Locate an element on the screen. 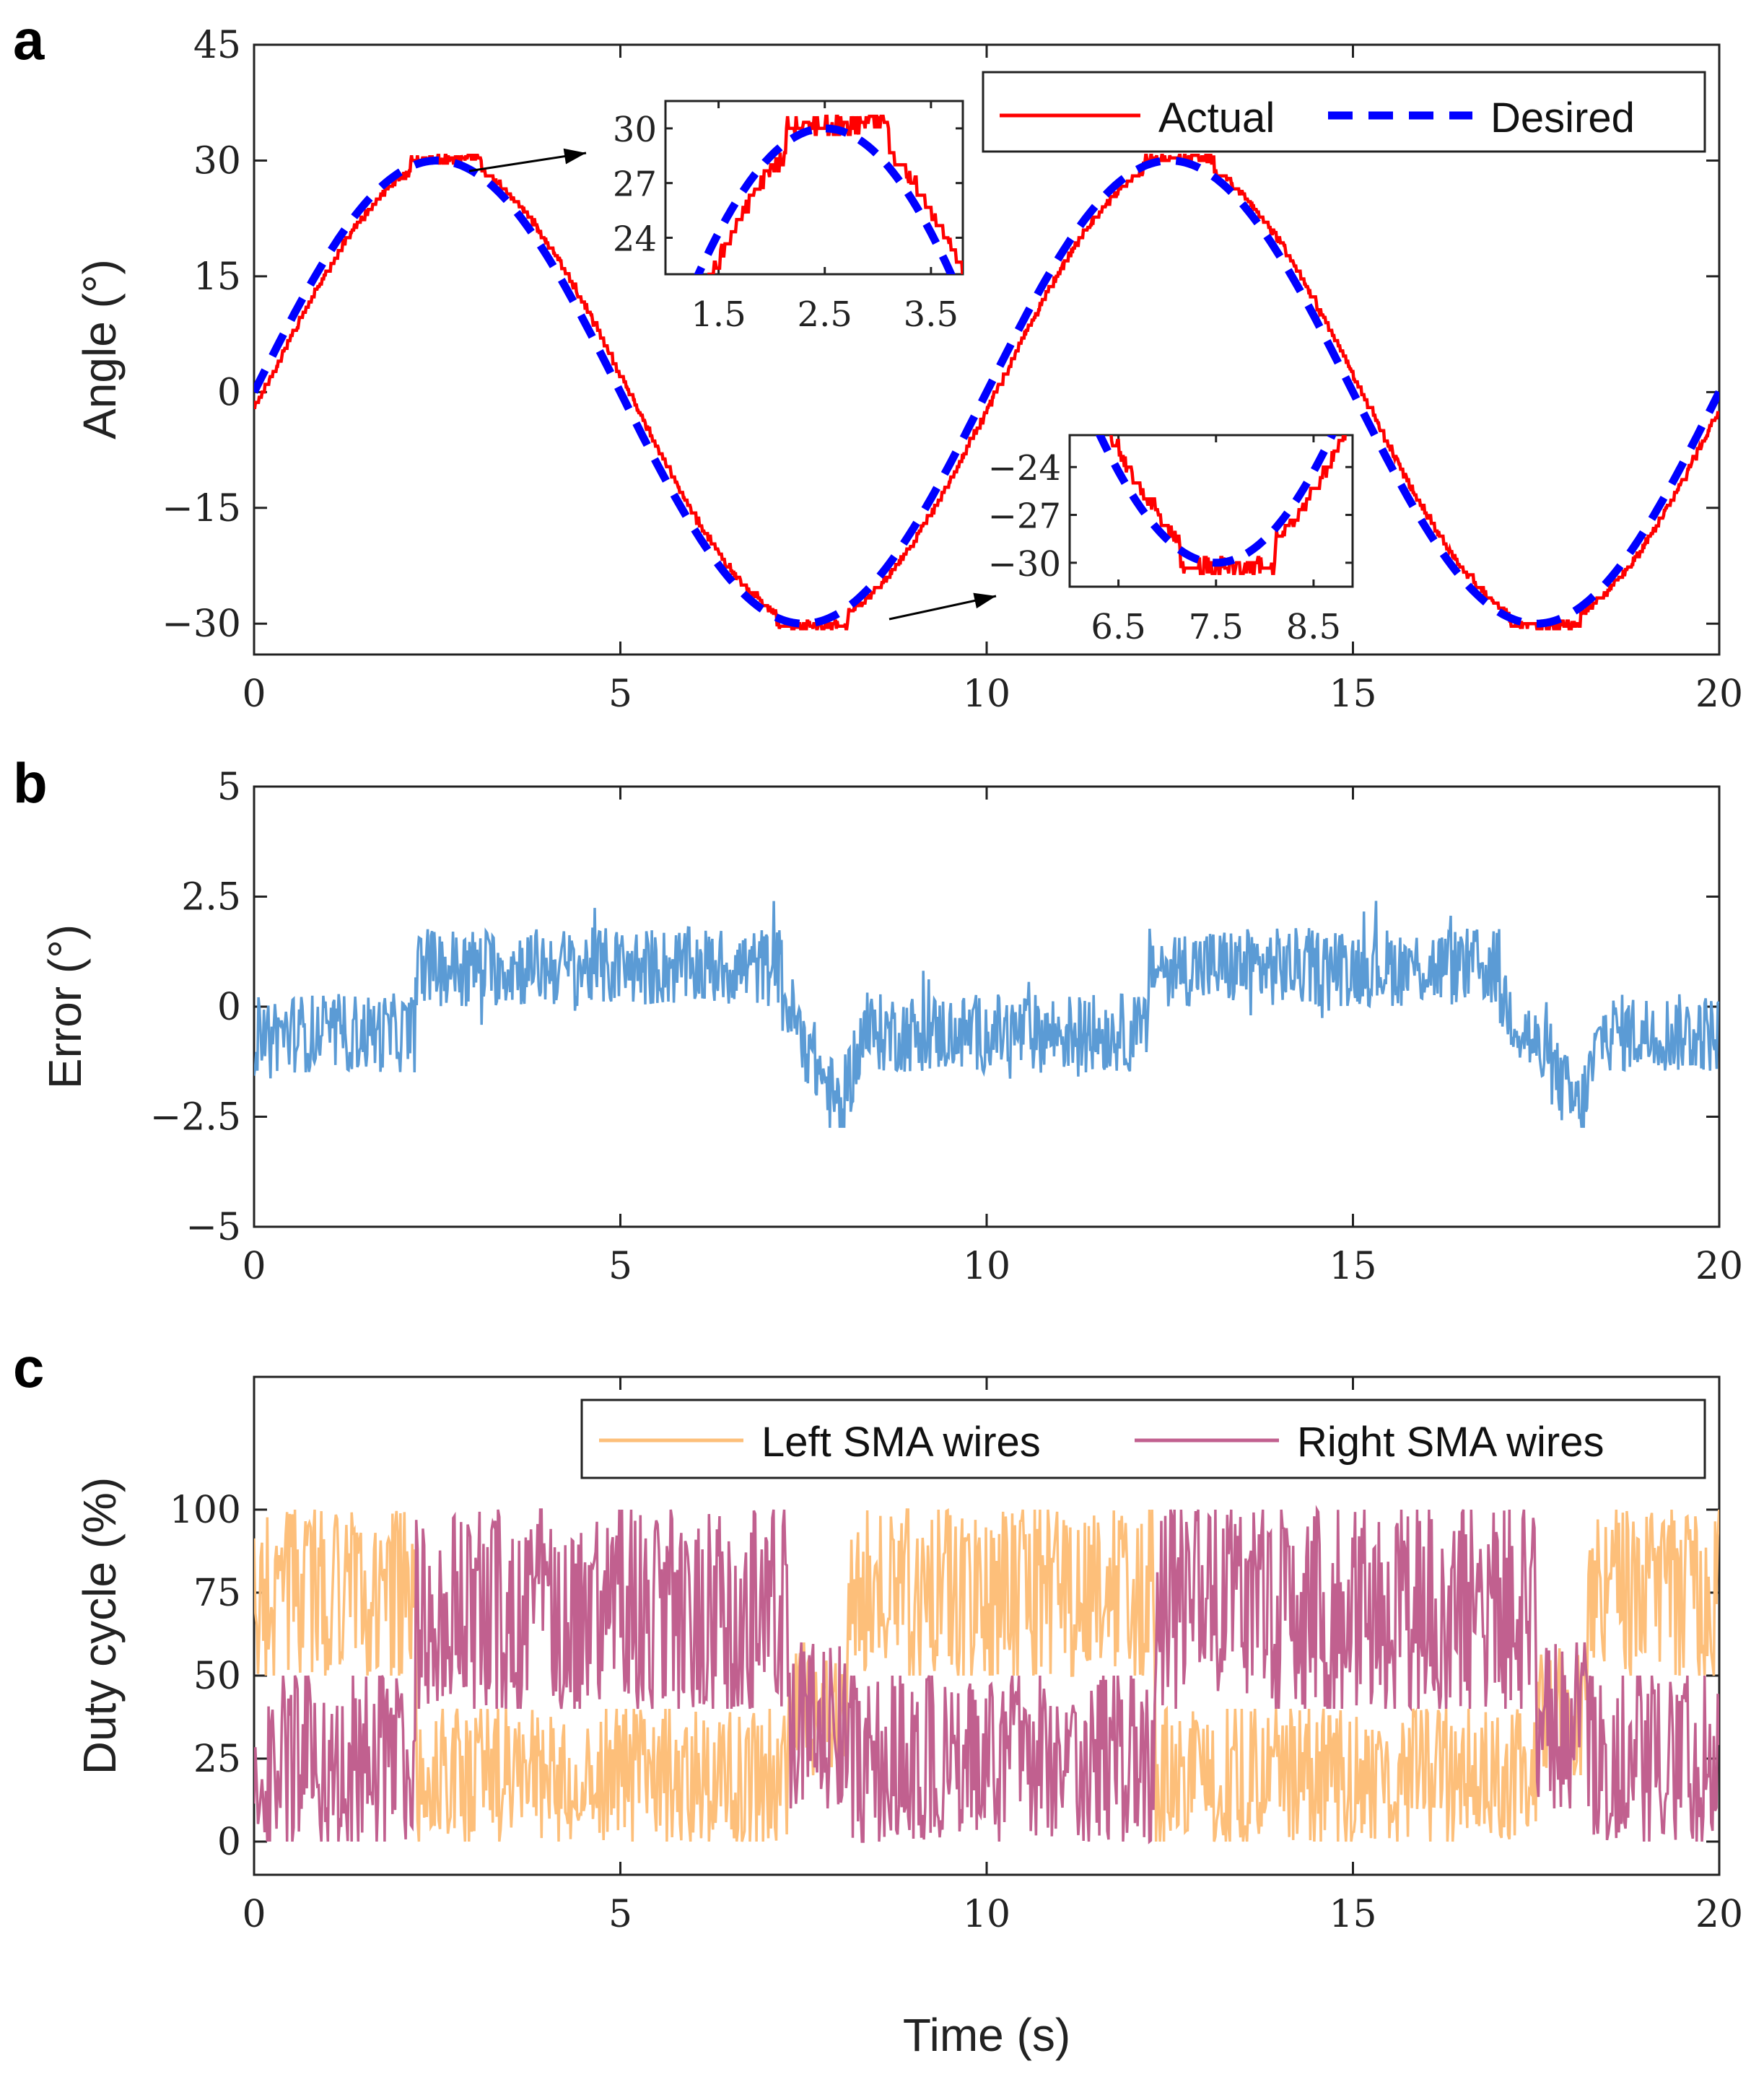 The image size is (1764, 2092). angle-ytick-label: 45 is located at coordinates (217, 45).